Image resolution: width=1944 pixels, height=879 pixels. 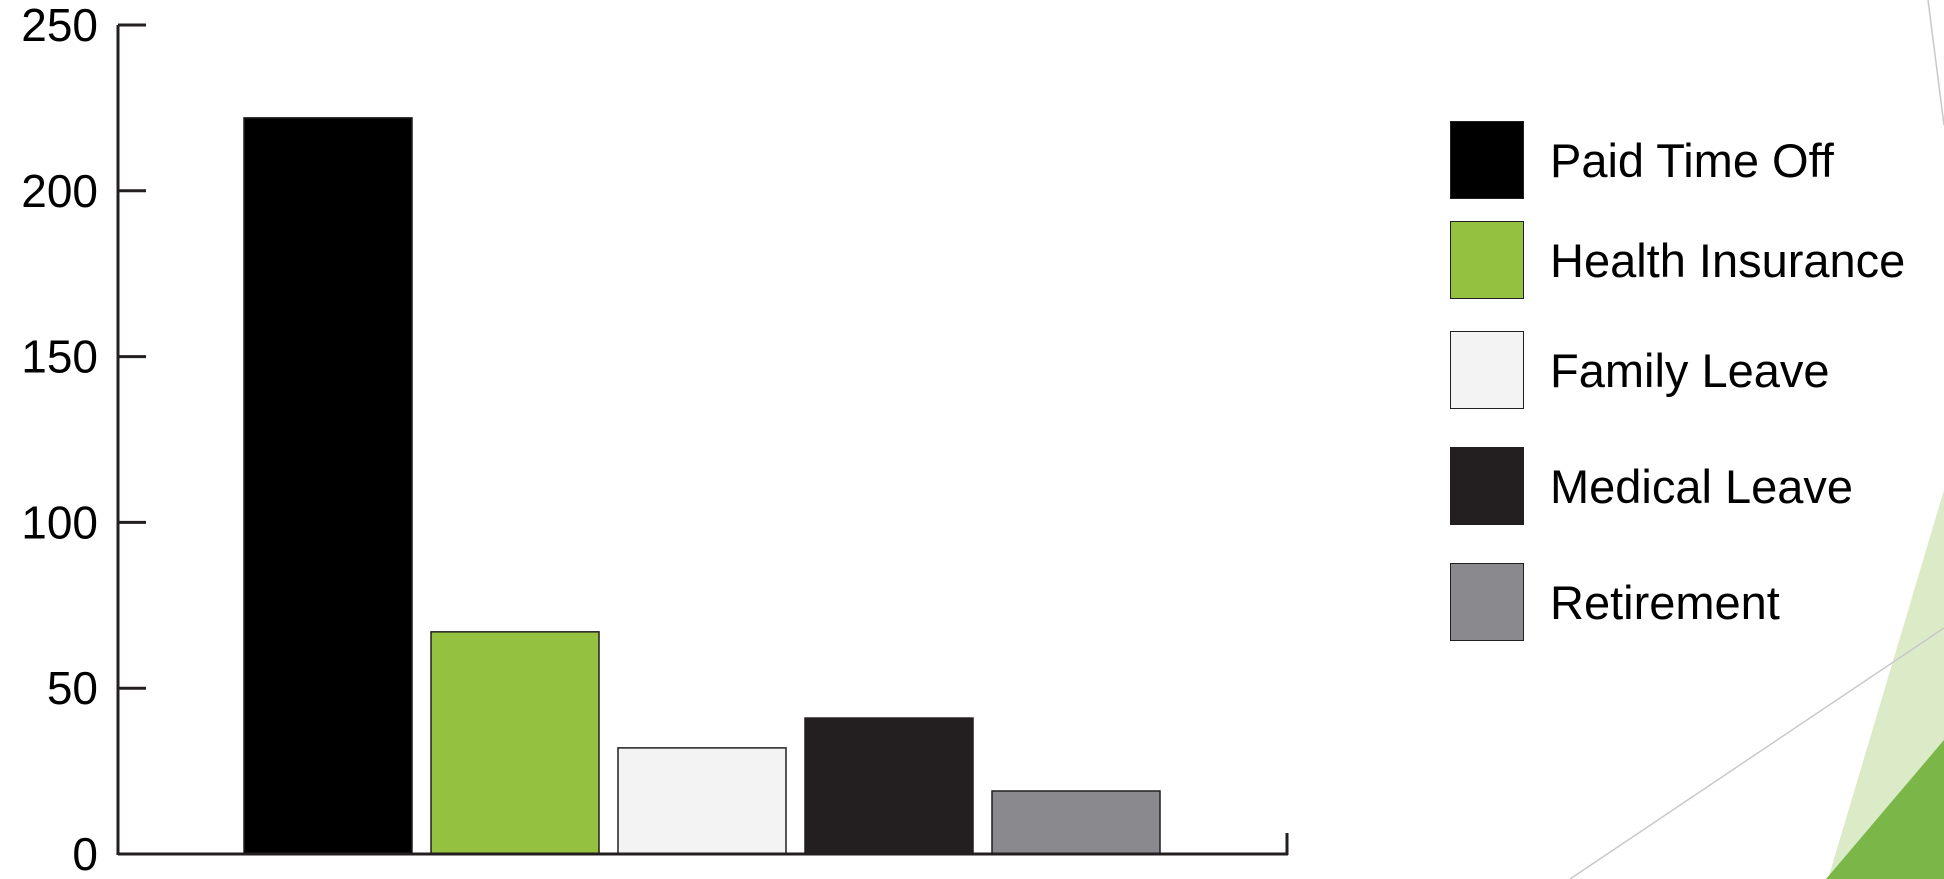 I want to click on legend-label: Paid Time Off, so click(x=1692, y=160).